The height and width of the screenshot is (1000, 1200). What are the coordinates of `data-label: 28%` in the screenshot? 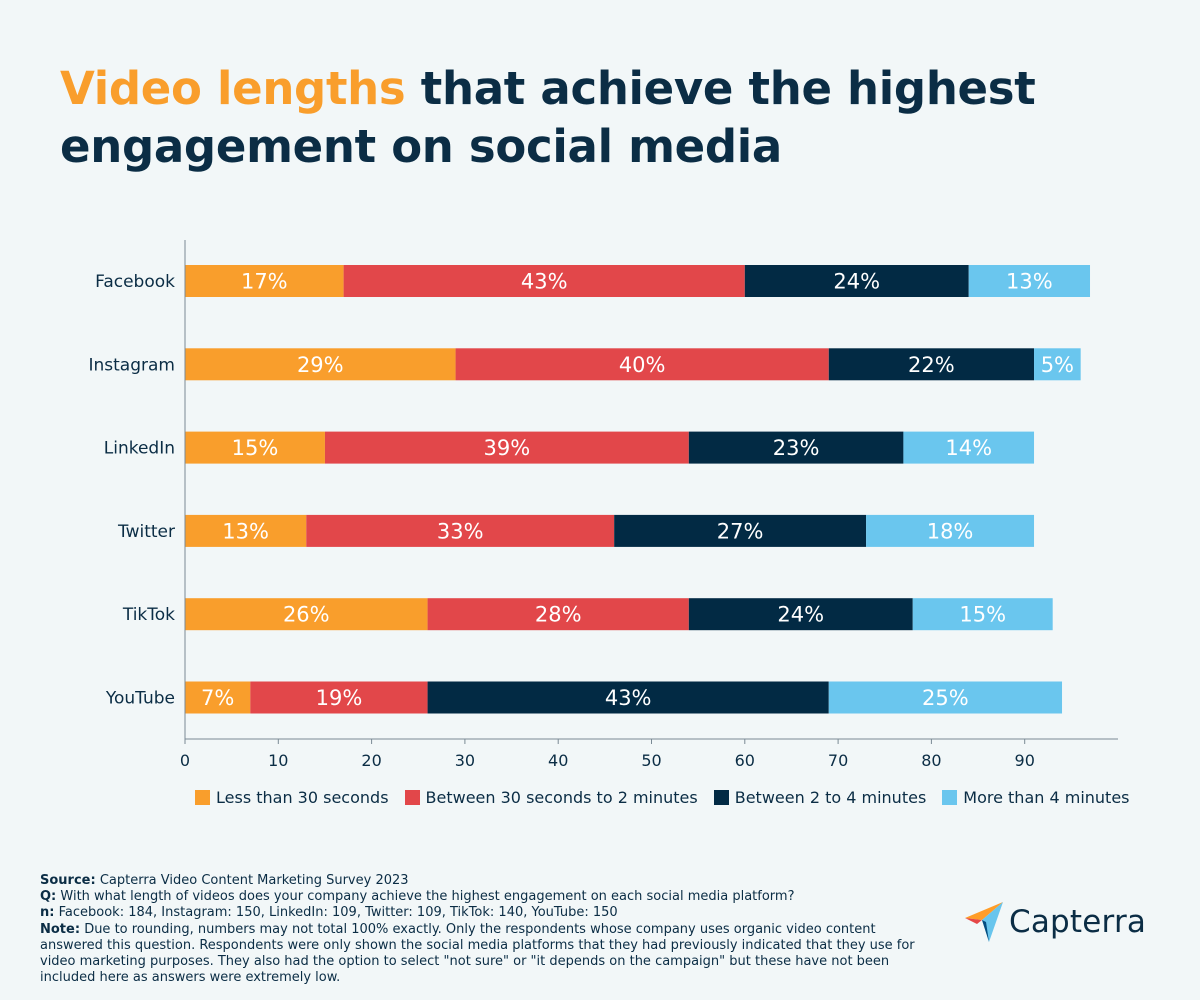 It's located at (558, 615).